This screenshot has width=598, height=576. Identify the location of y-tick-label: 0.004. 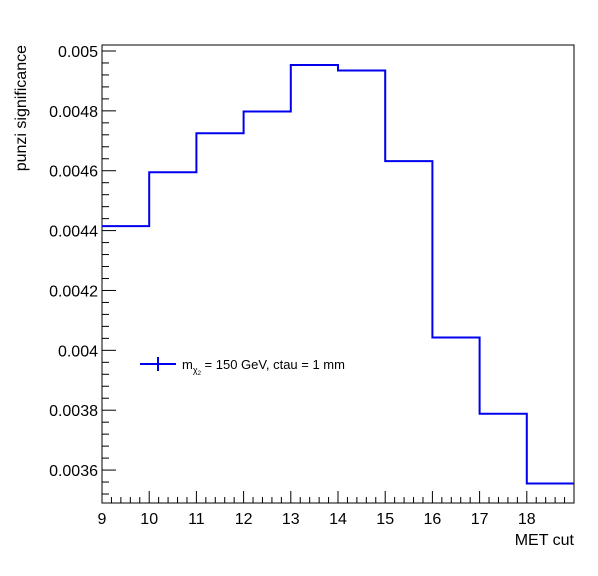
(78, 351).